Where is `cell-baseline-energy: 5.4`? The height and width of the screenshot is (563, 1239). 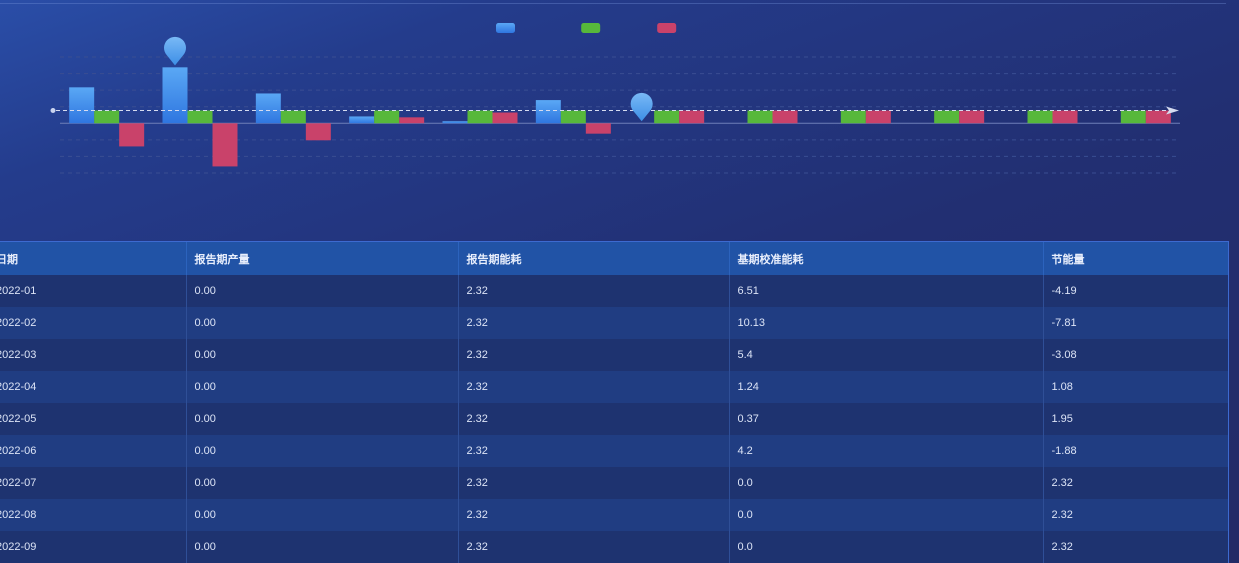 cell-baseline-energy: 5.4 is located at coordinates (886, 355).